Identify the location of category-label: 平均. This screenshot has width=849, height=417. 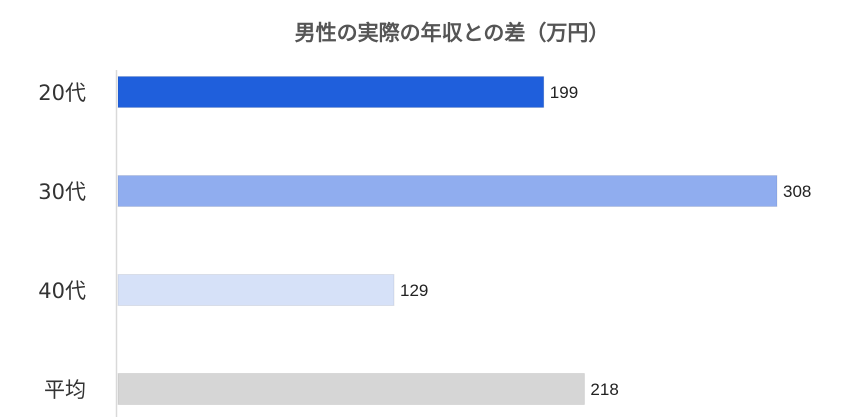
(65, 390).